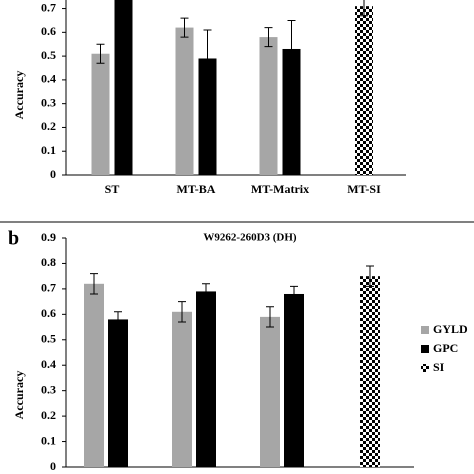  Describe the element at coordinates (439, 367) in the screenshot. I see `legend-label: SI` at that location.